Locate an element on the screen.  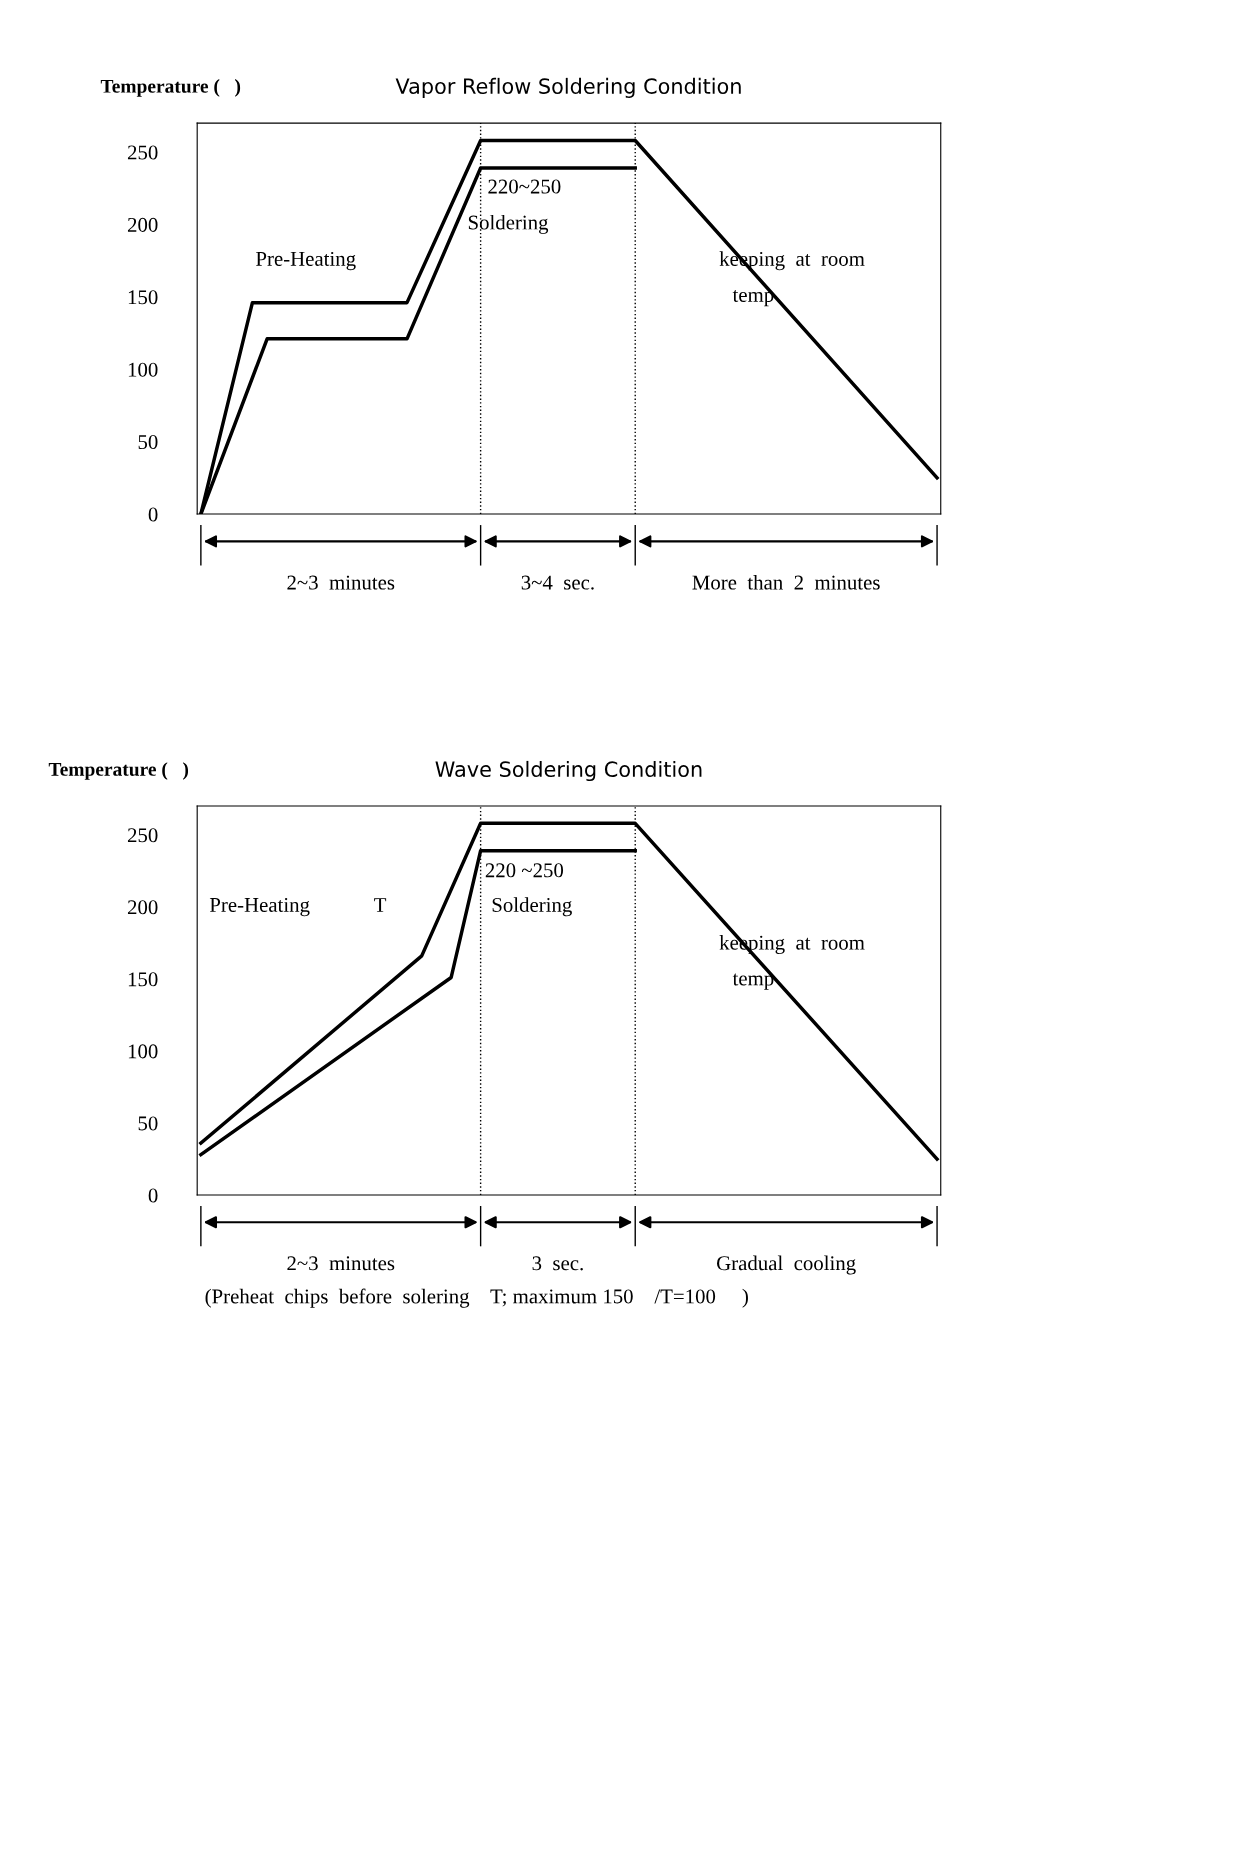
text: 3~4 sec. is located at coordinates (557, 582).